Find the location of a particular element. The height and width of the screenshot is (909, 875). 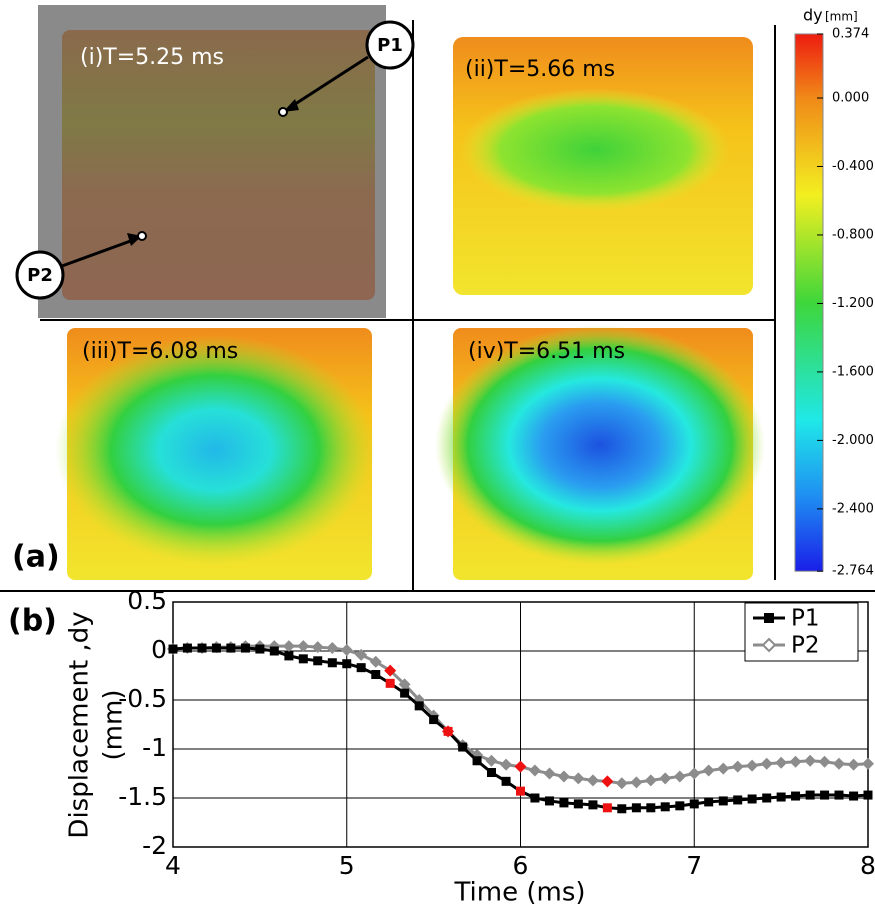

colorbar-tick-label: -2.400 is located at coordinates (853, 508).